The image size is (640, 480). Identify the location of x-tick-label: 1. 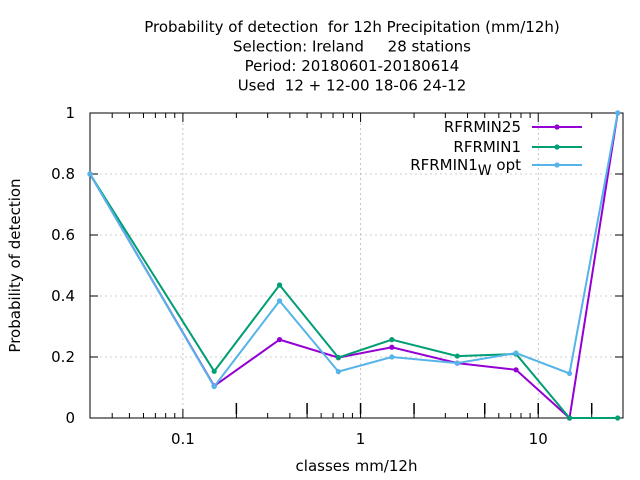
(361, 439).